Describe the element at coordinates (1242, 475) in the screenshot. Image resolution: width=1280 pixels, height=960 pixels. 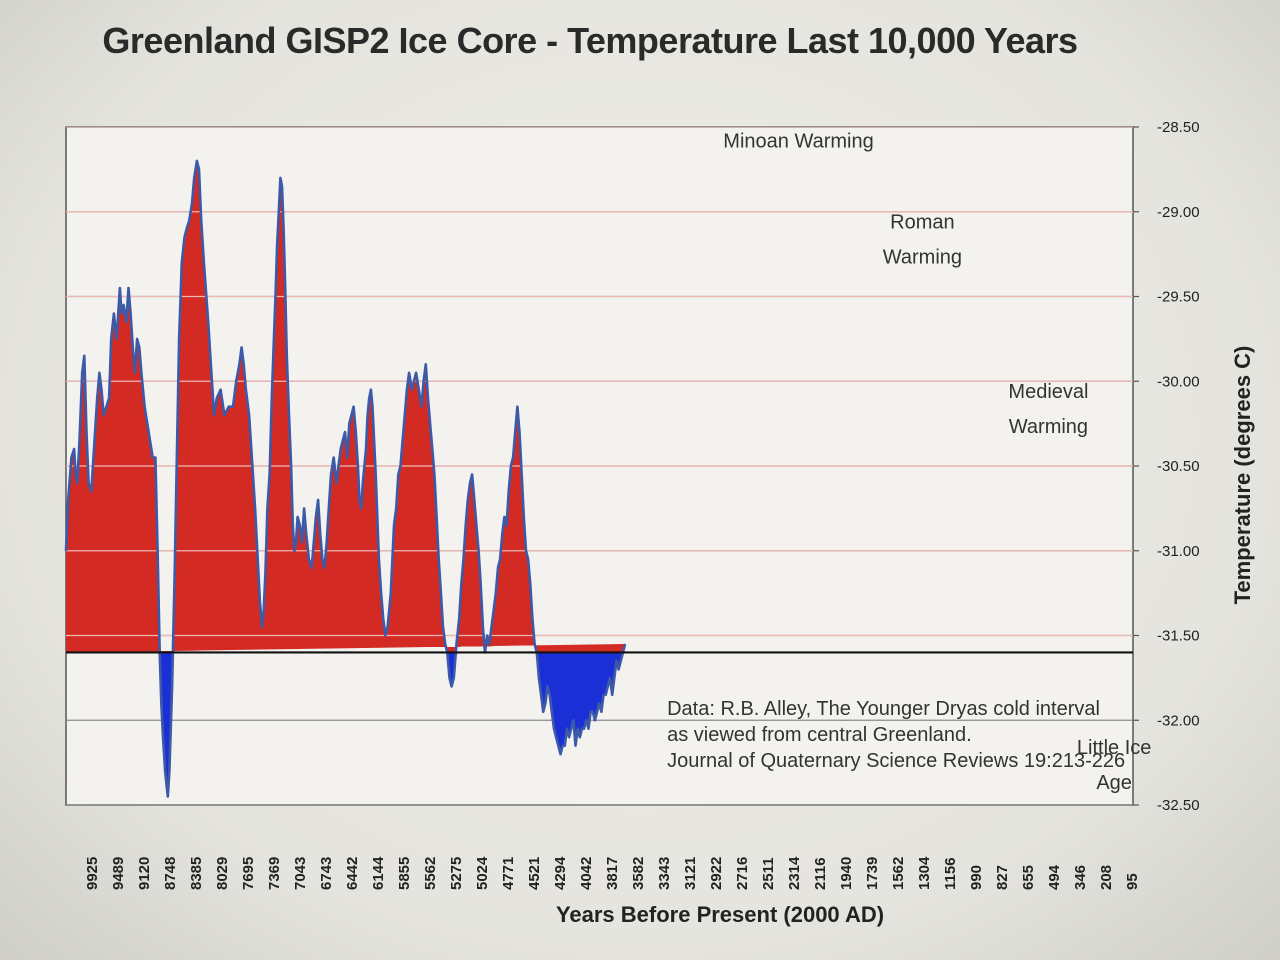
I see `y-axis-title: Temperature (degrees C)` at that location.